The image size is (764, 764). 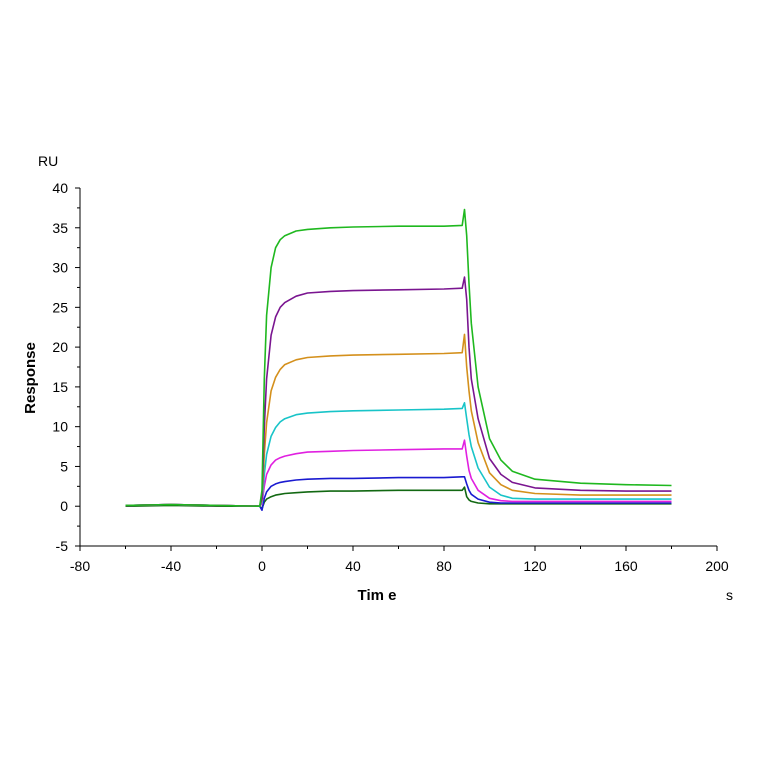 What do you see at coordinates (60, 307) in the screenshot?
I see `y-tick-label: 25` at bounding box center [60, 307].